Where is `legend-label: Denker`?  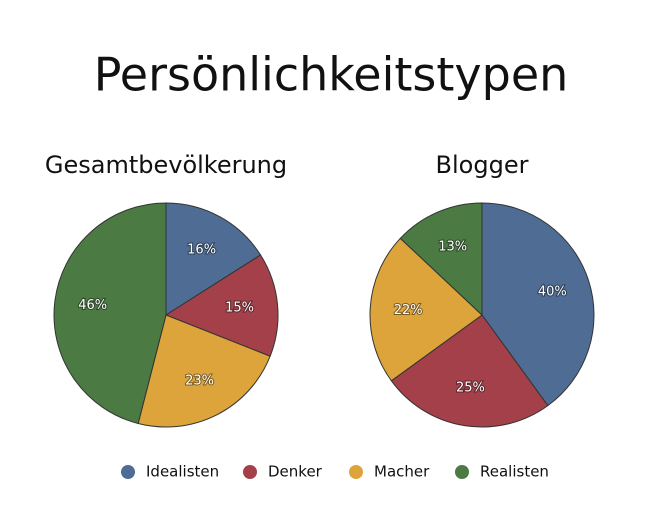 legend-label: Denker is located at coordinates (295, 472).